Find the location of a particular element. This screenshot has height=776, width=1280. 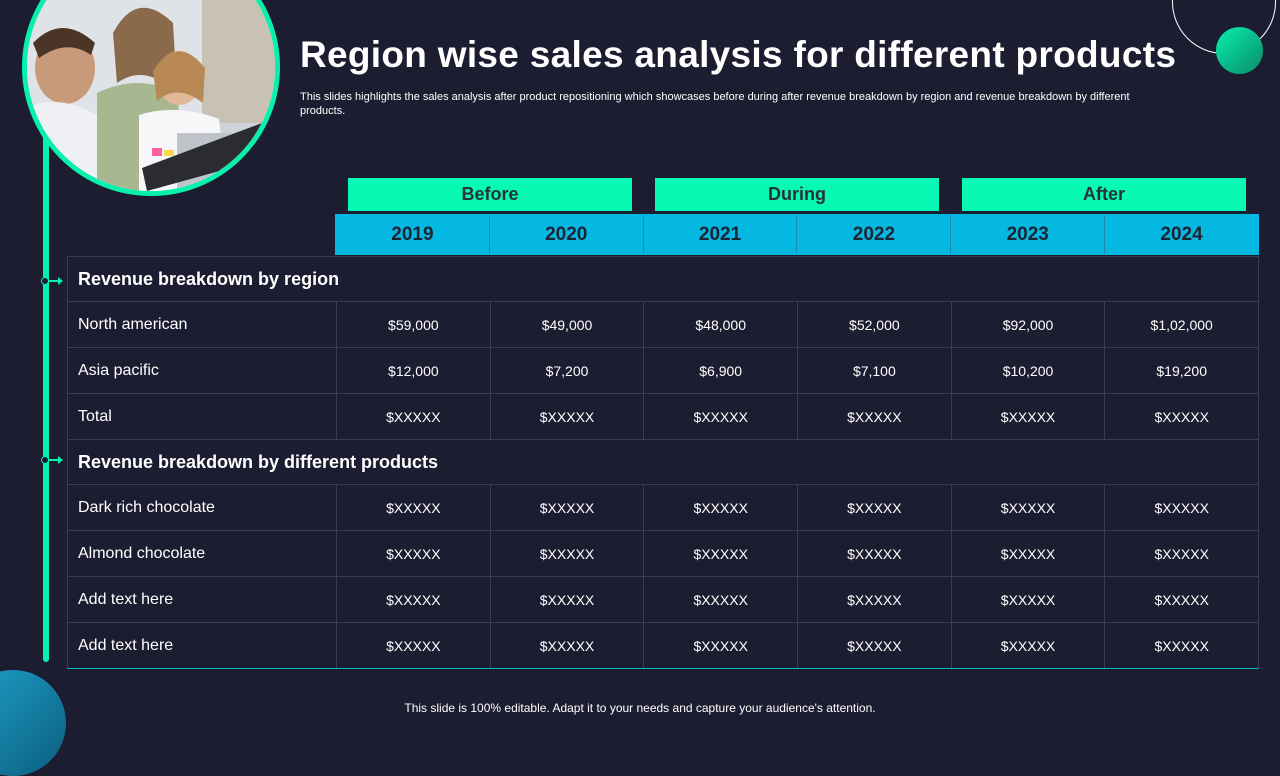

table-cell: $12,000 is located at coordinates (414, 370).